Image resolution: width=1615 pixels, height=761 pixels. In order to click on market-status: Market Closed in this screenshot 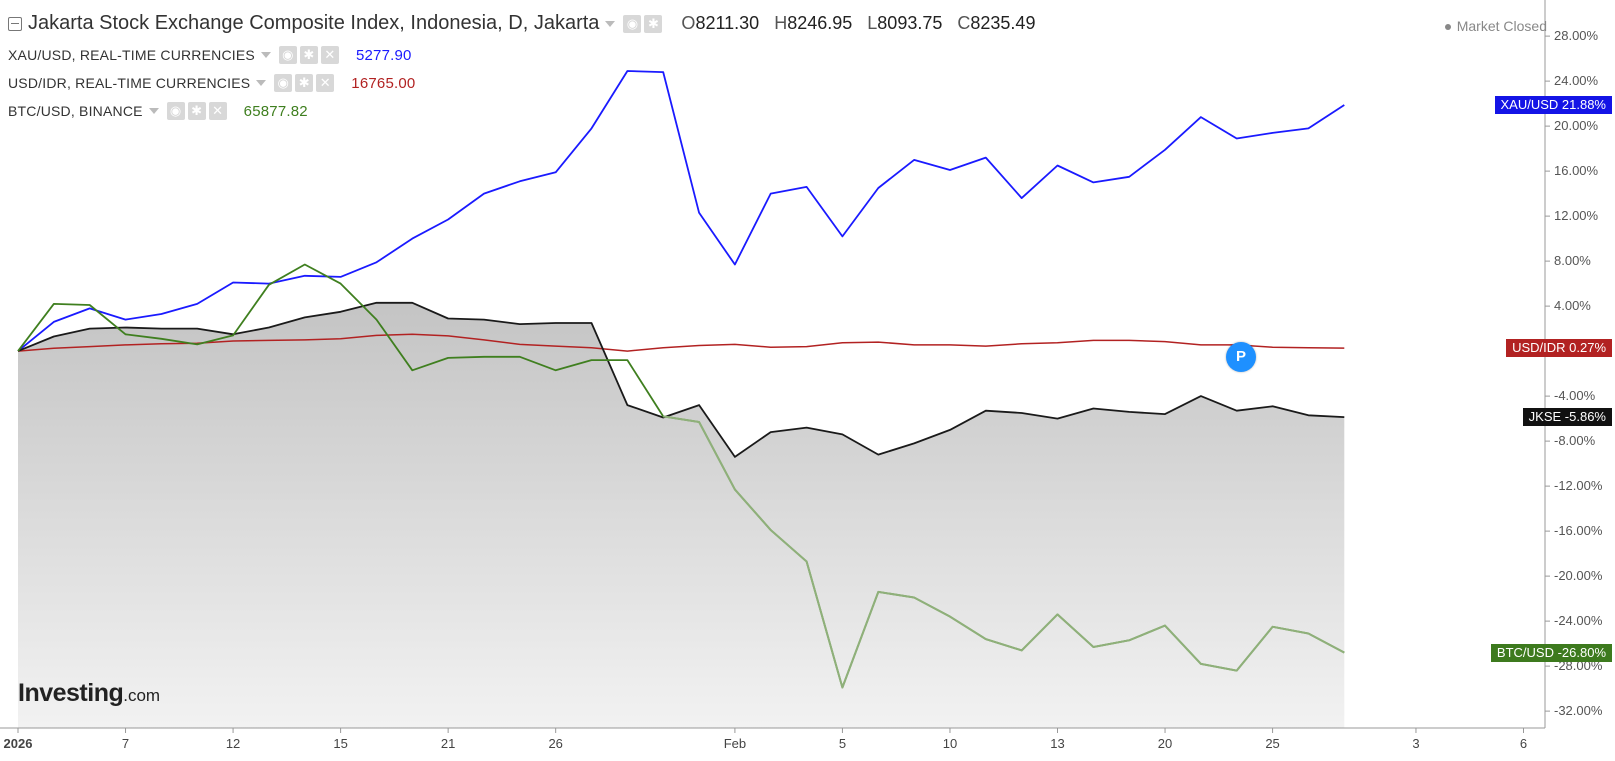, I will do `click(1495, 26)`.